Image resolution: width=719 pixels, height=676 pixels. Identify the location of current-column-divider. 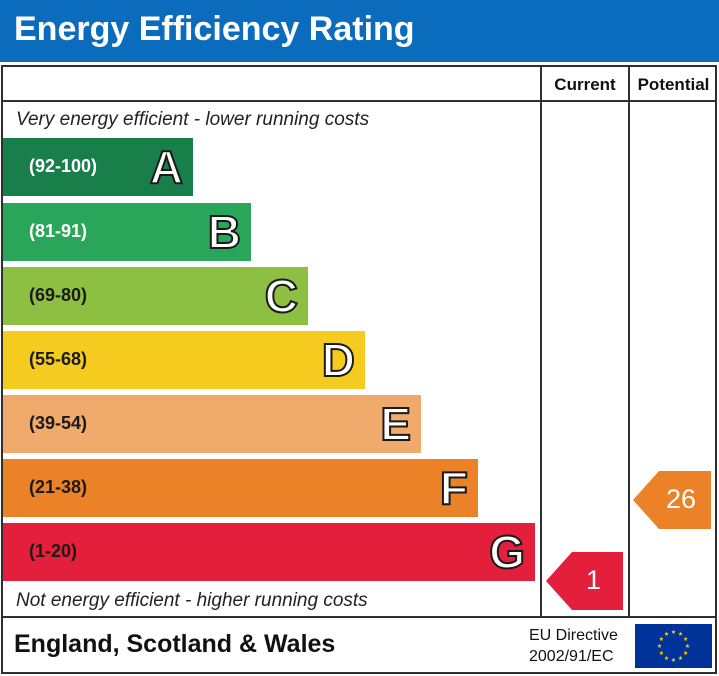
(541, 342).